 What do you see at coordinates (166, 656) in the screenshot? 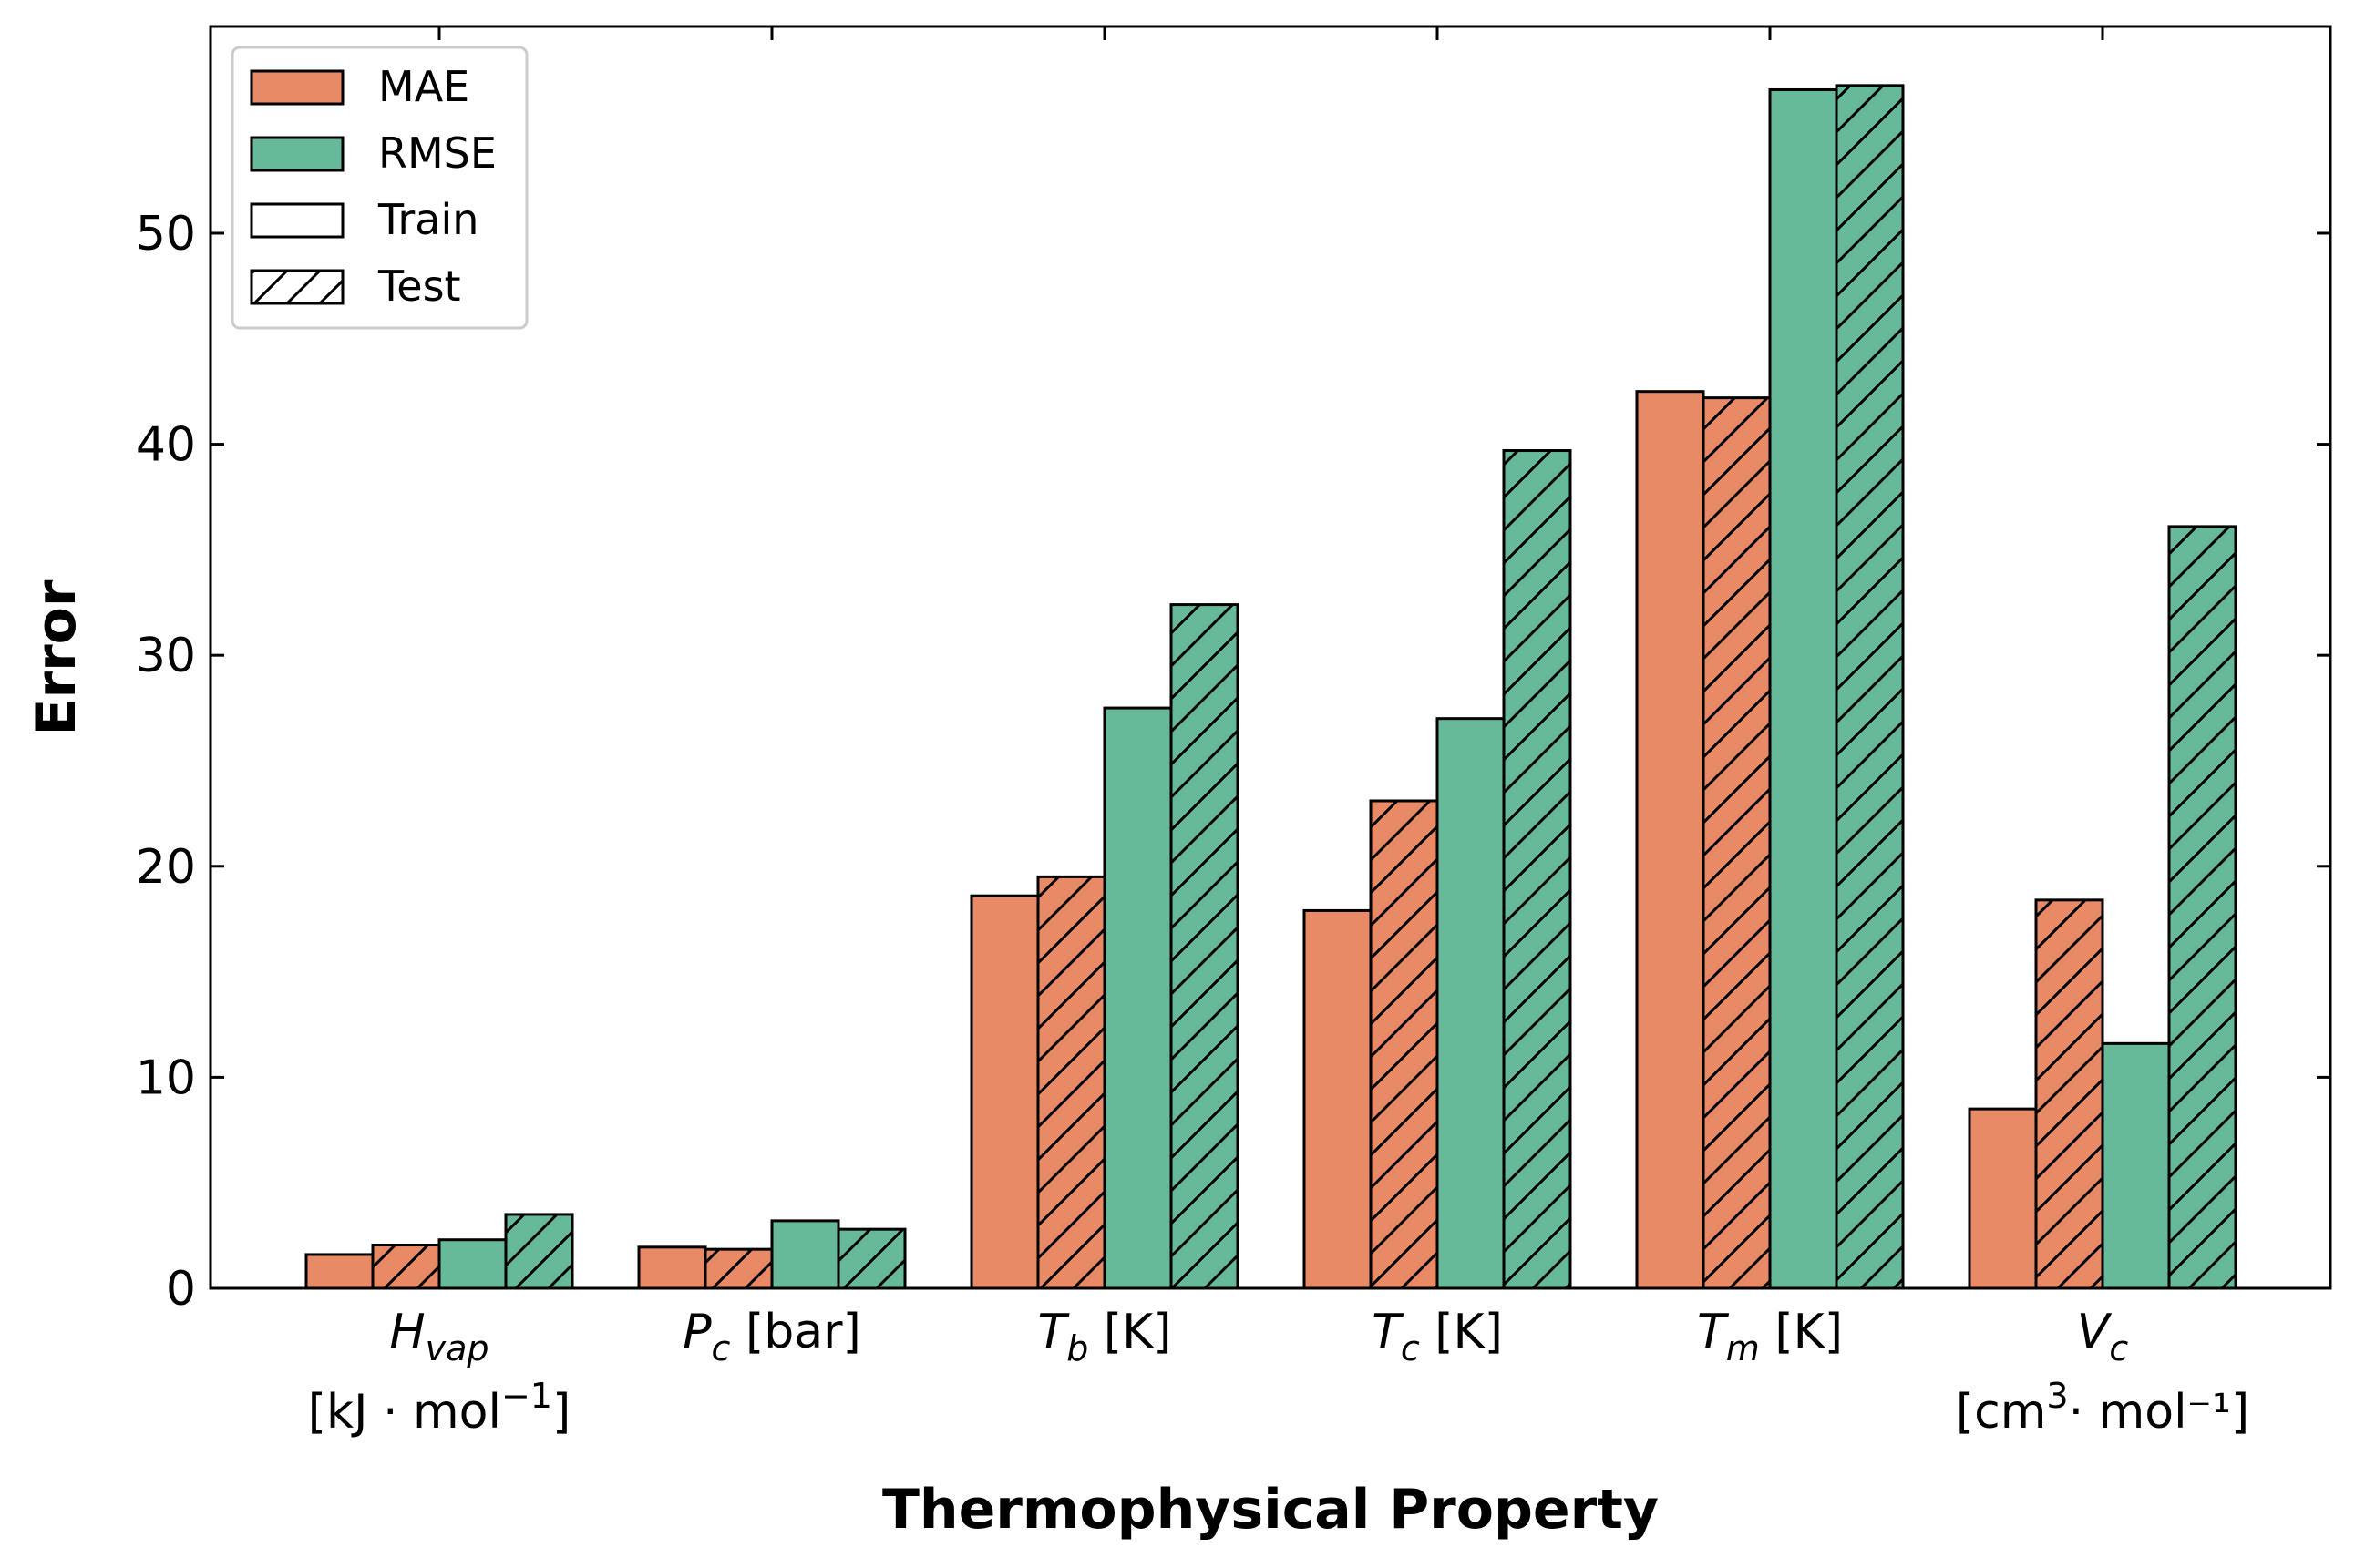
I see `y-tick-label: 30` at bounding box center [166, 656].